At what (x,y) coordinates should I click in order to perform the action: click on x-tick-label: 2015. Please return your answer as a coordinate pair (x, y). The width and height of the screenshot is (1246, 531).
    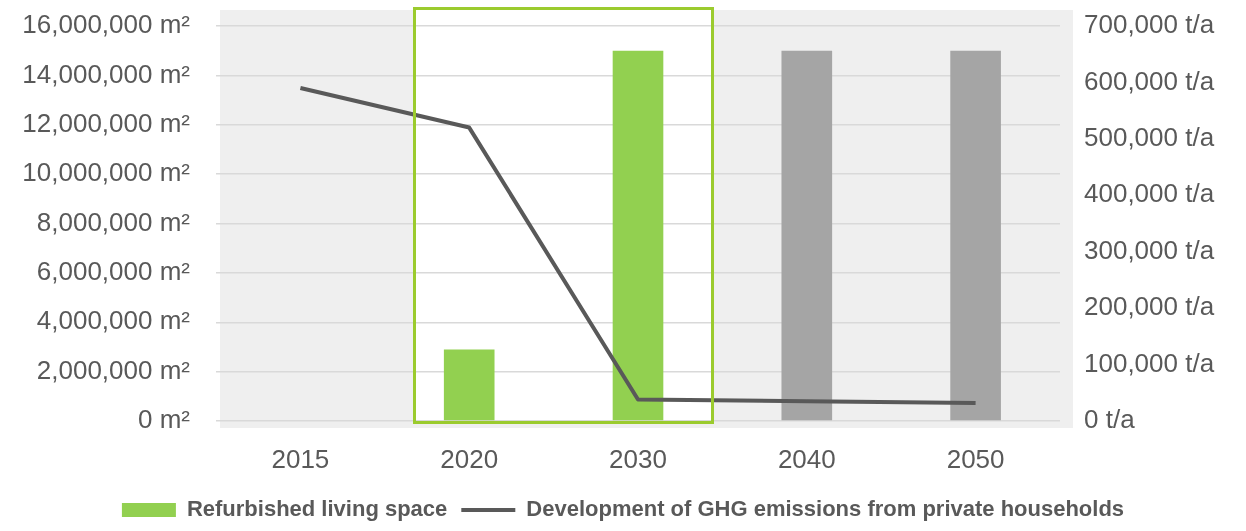
    Looking at the image, I should click on (300, 458).